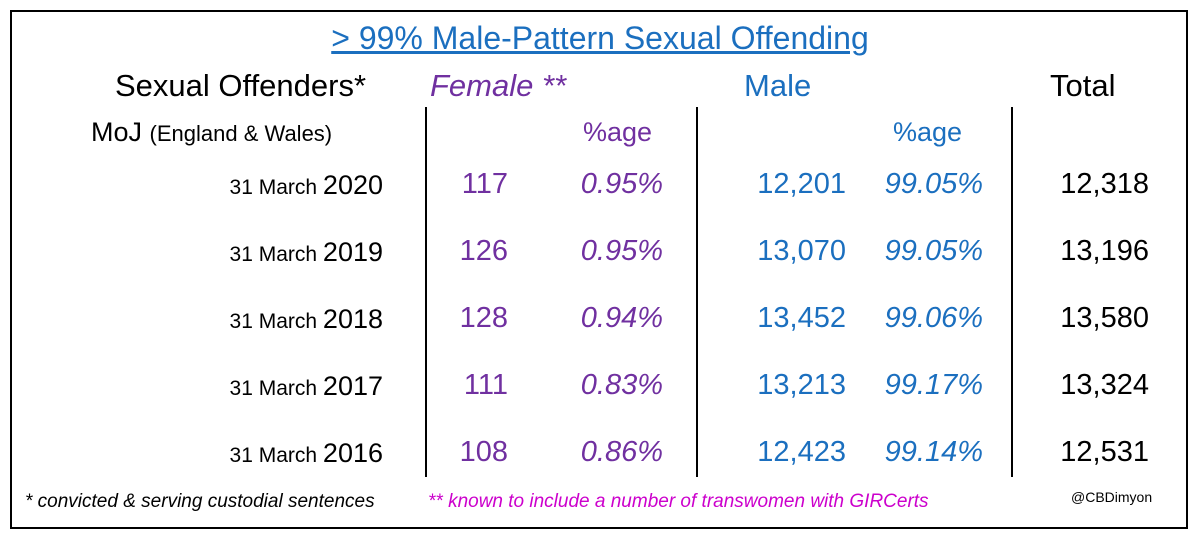 This screenshot has width=1200, height=543. Describe the element at coordinates (352, 453) in the screenshot. I see `row-date-year: 2016` at that location.